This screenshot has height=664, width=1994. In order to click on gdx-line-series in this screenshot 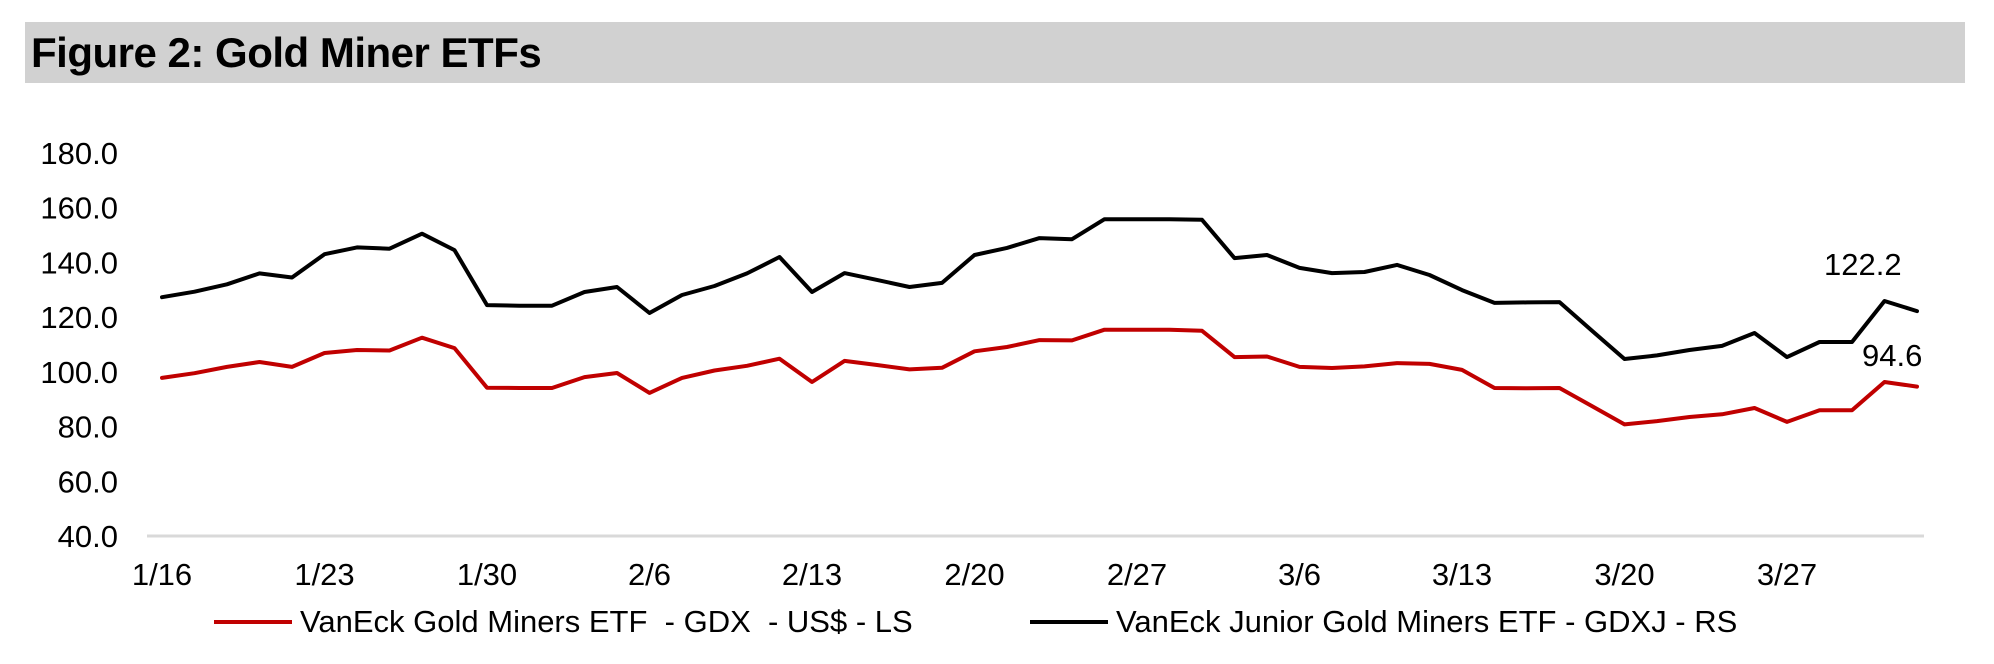, I will do `click(1039, 377)`.